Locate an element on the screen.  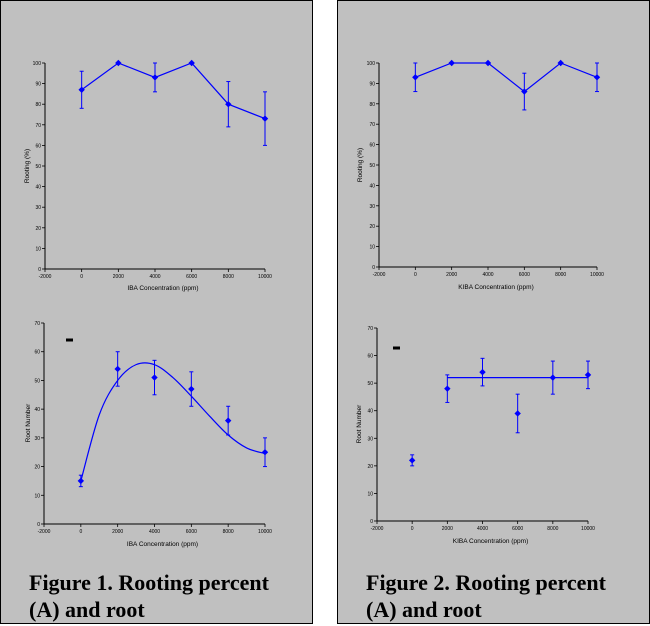
y-tick-label: 0 is located at coordinates (39, 270).